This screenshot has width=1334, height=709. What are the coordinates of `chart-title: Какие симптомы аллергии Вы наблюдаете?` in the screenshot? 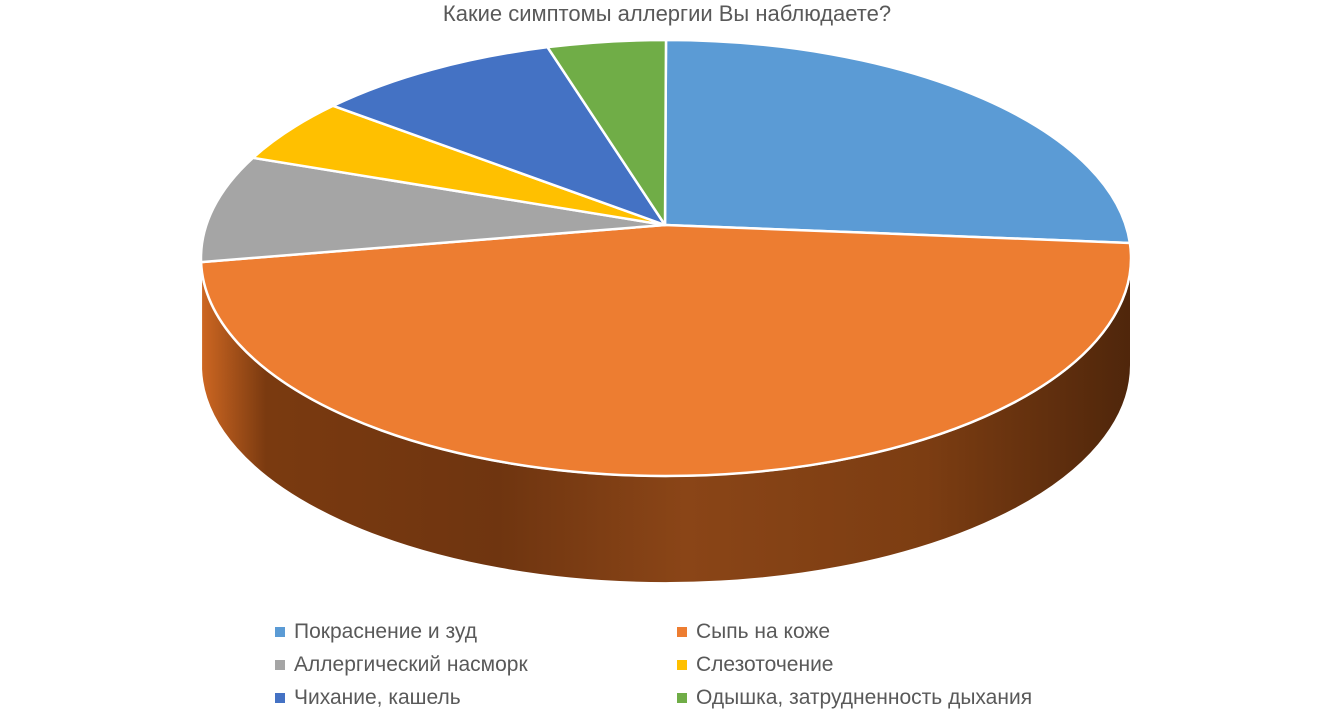 It's located at (667, 13).